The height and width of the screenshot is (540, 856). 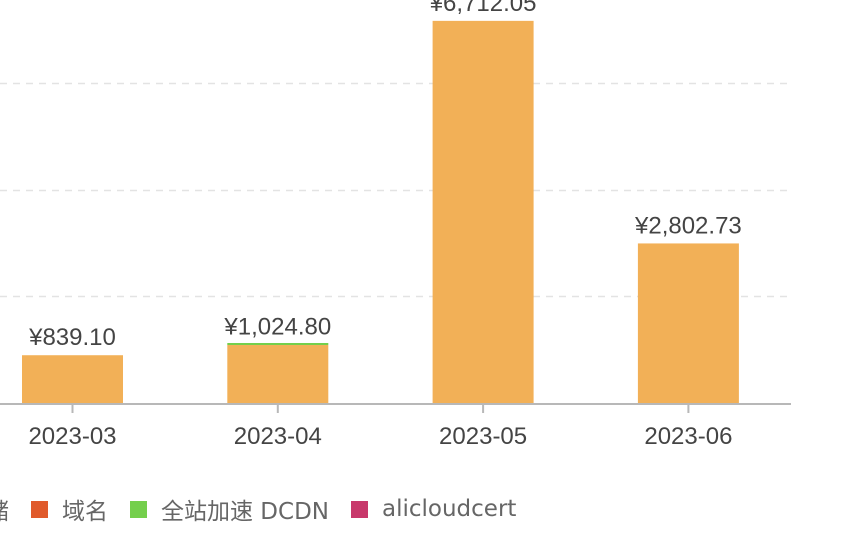 I want to click on bar-value-label: ¥6,712.05, so click(x=483, y=8).